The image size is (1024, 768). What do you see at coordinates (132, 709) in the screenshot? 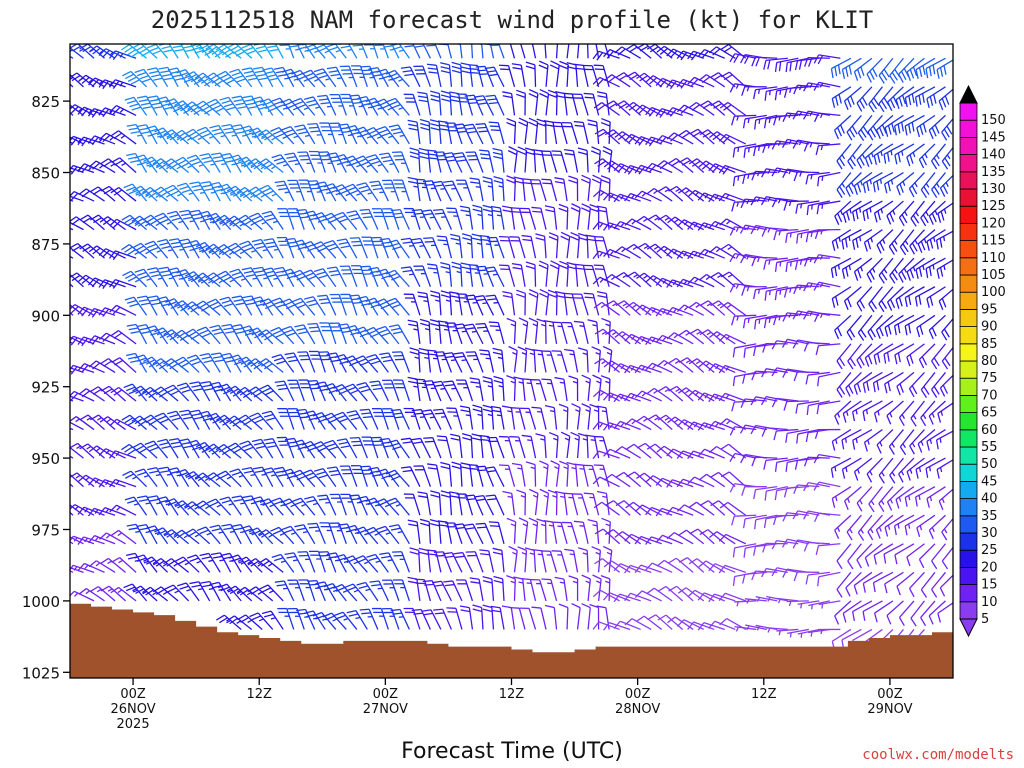
I see `x-tick-label: 26NOV` at bounding box center [132, 709].